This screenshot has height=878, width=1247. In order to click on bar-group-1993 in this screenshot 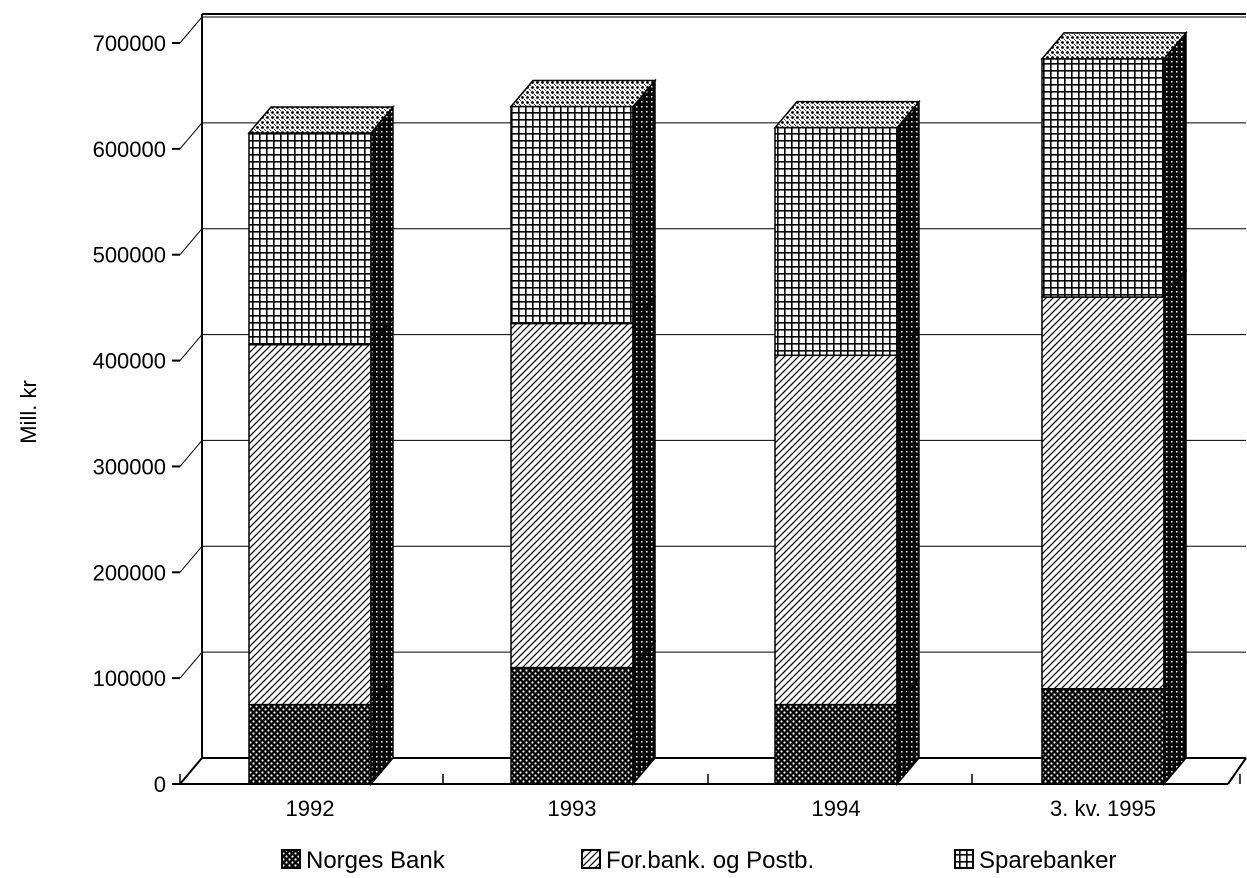, I will do `click(583, 432)`.